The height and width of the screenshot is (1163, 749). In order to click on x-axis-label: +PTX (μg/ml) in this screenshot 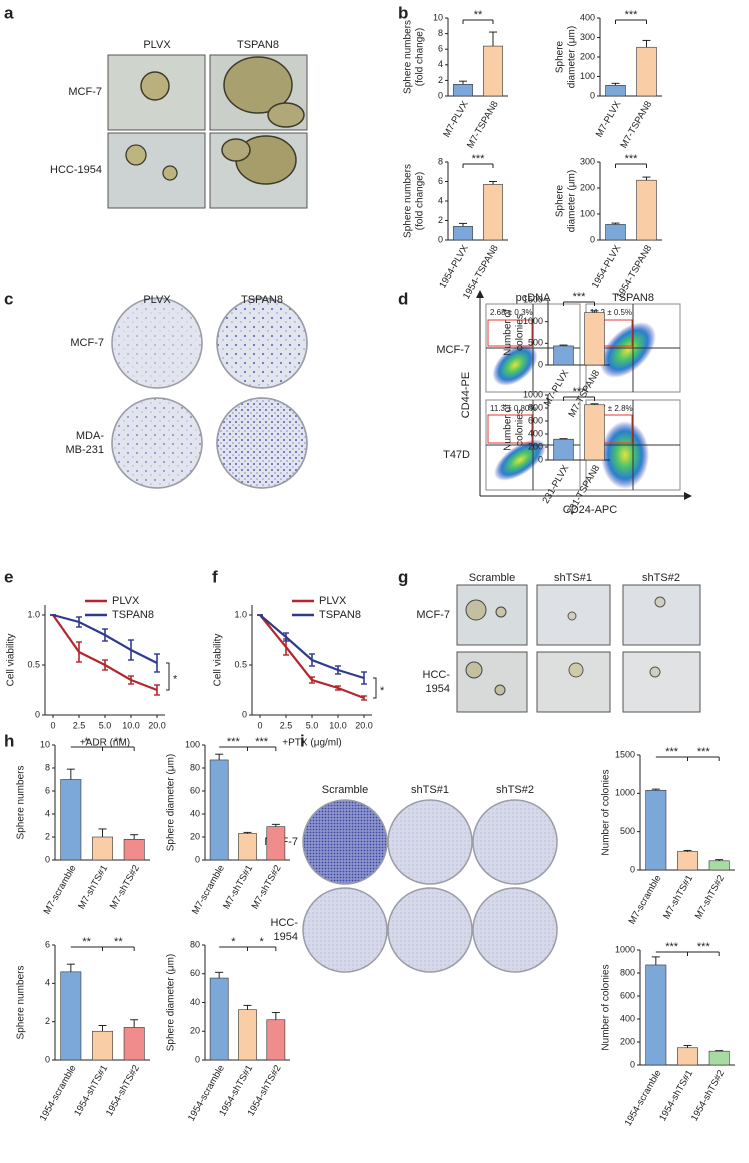, I will do `click(311, 743)`.